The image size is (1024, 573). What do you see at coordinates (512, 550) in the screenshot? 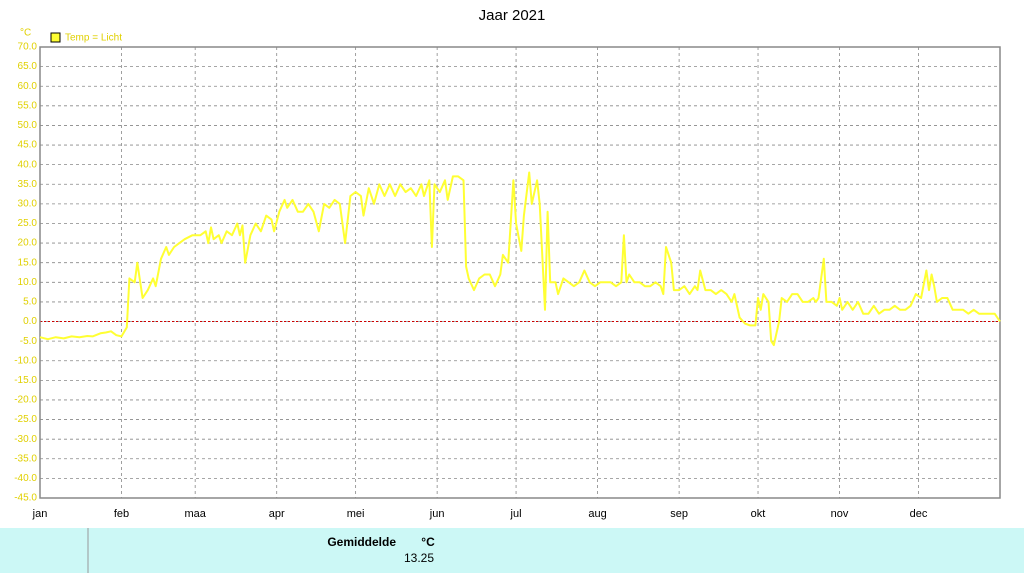
I see `summary-panel` at bounding box center [512, 550].